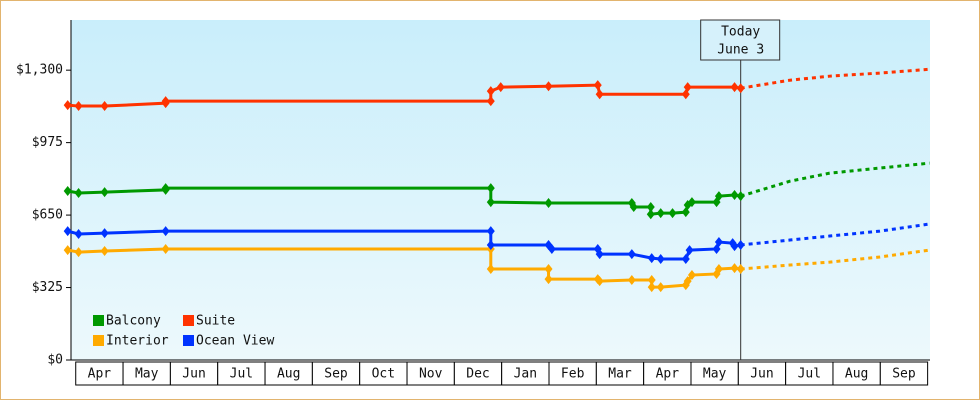 This screenshot has width=980, height=400. I want to click on today-label: Today, so click(740, 32).